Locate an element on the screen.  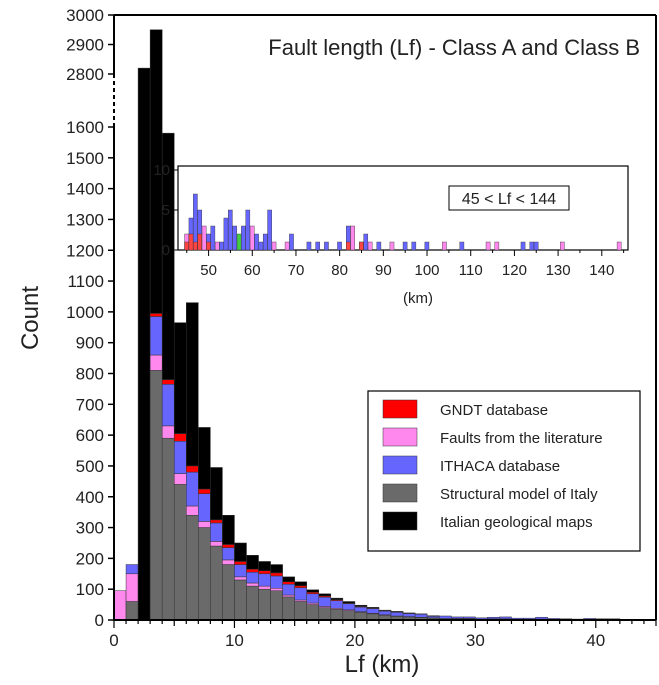
inset-x-tick-label: 70 is located at coordinates (296, 270).